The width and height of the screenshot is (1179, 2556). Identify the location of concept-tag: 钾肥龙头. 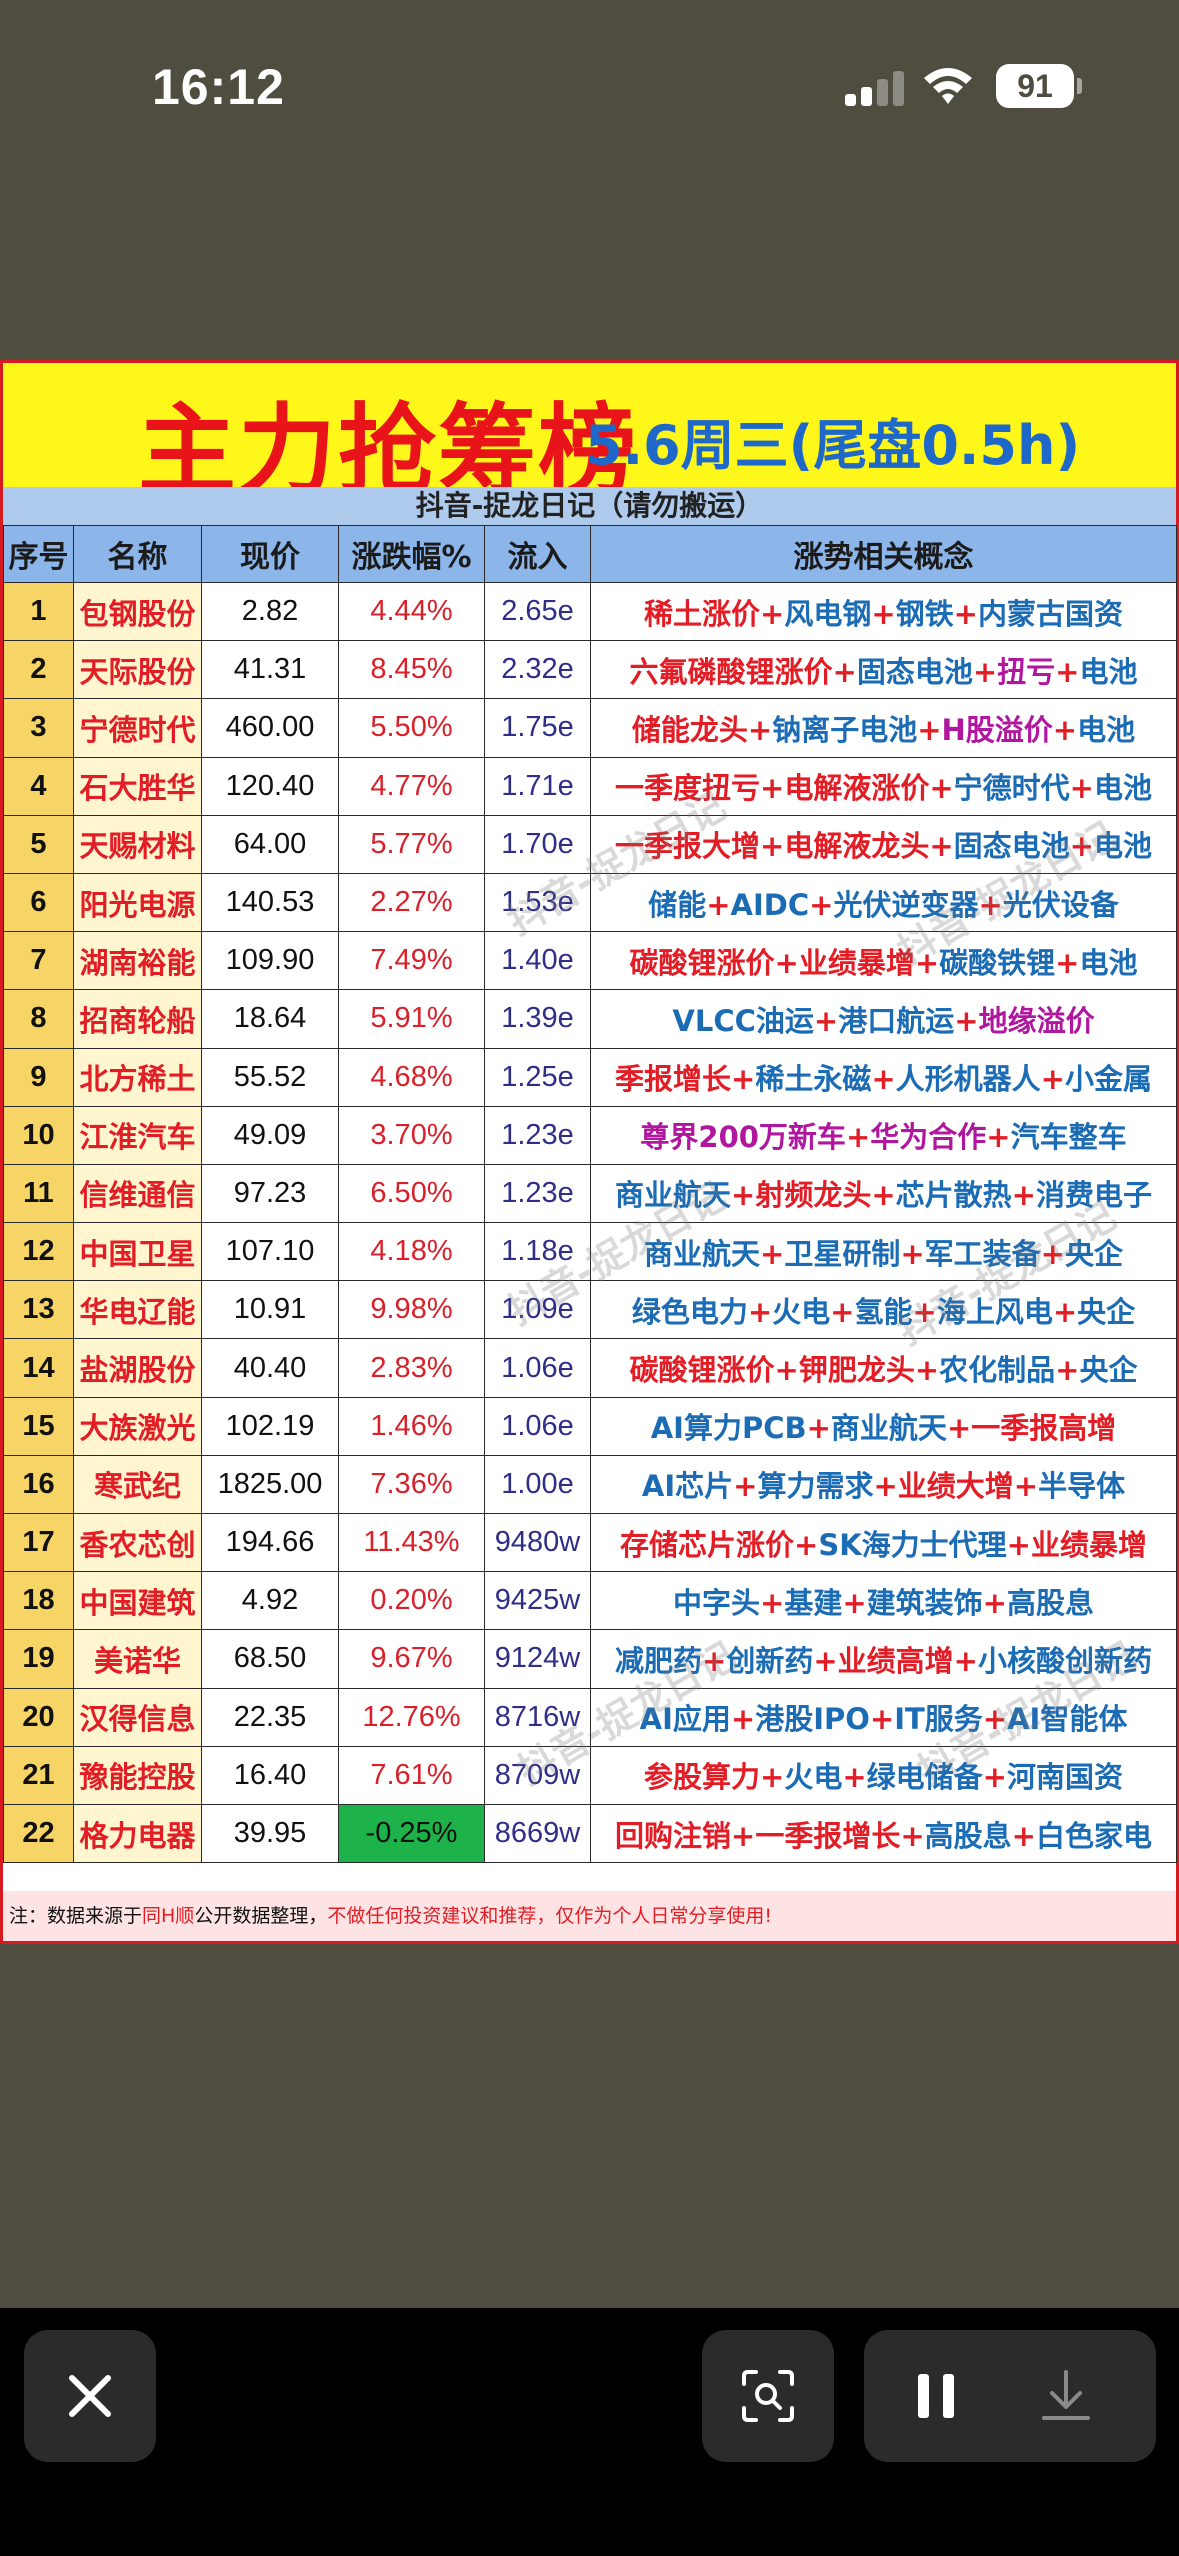
(856, 1370).